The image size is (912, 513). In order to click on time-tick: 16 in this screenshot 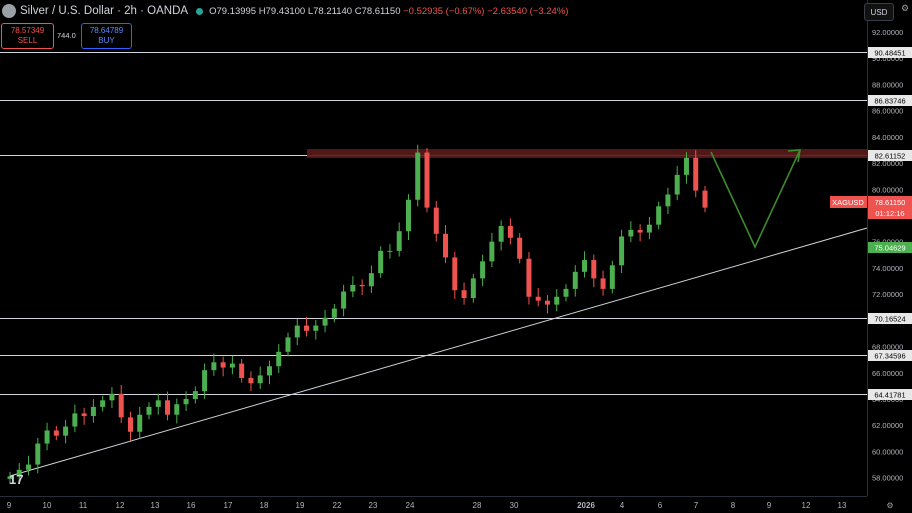, I will do `click(191, 505)`.